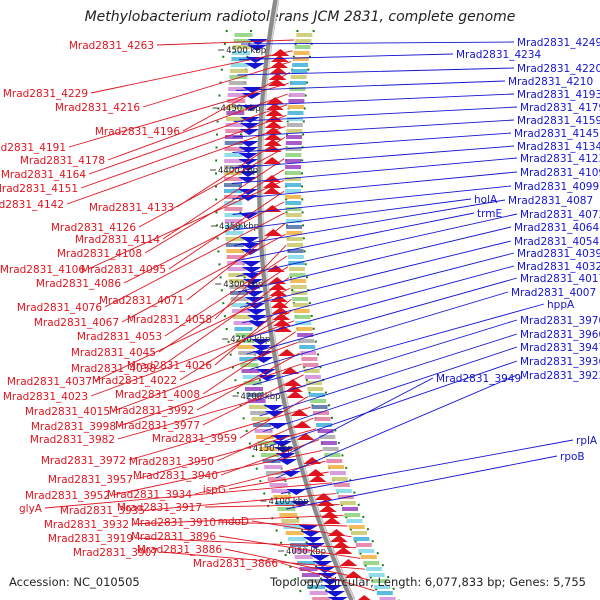 The image size is (600, 600). I want to click on reverse-gene-label: Mrad2831_4123, so click(560, 159).